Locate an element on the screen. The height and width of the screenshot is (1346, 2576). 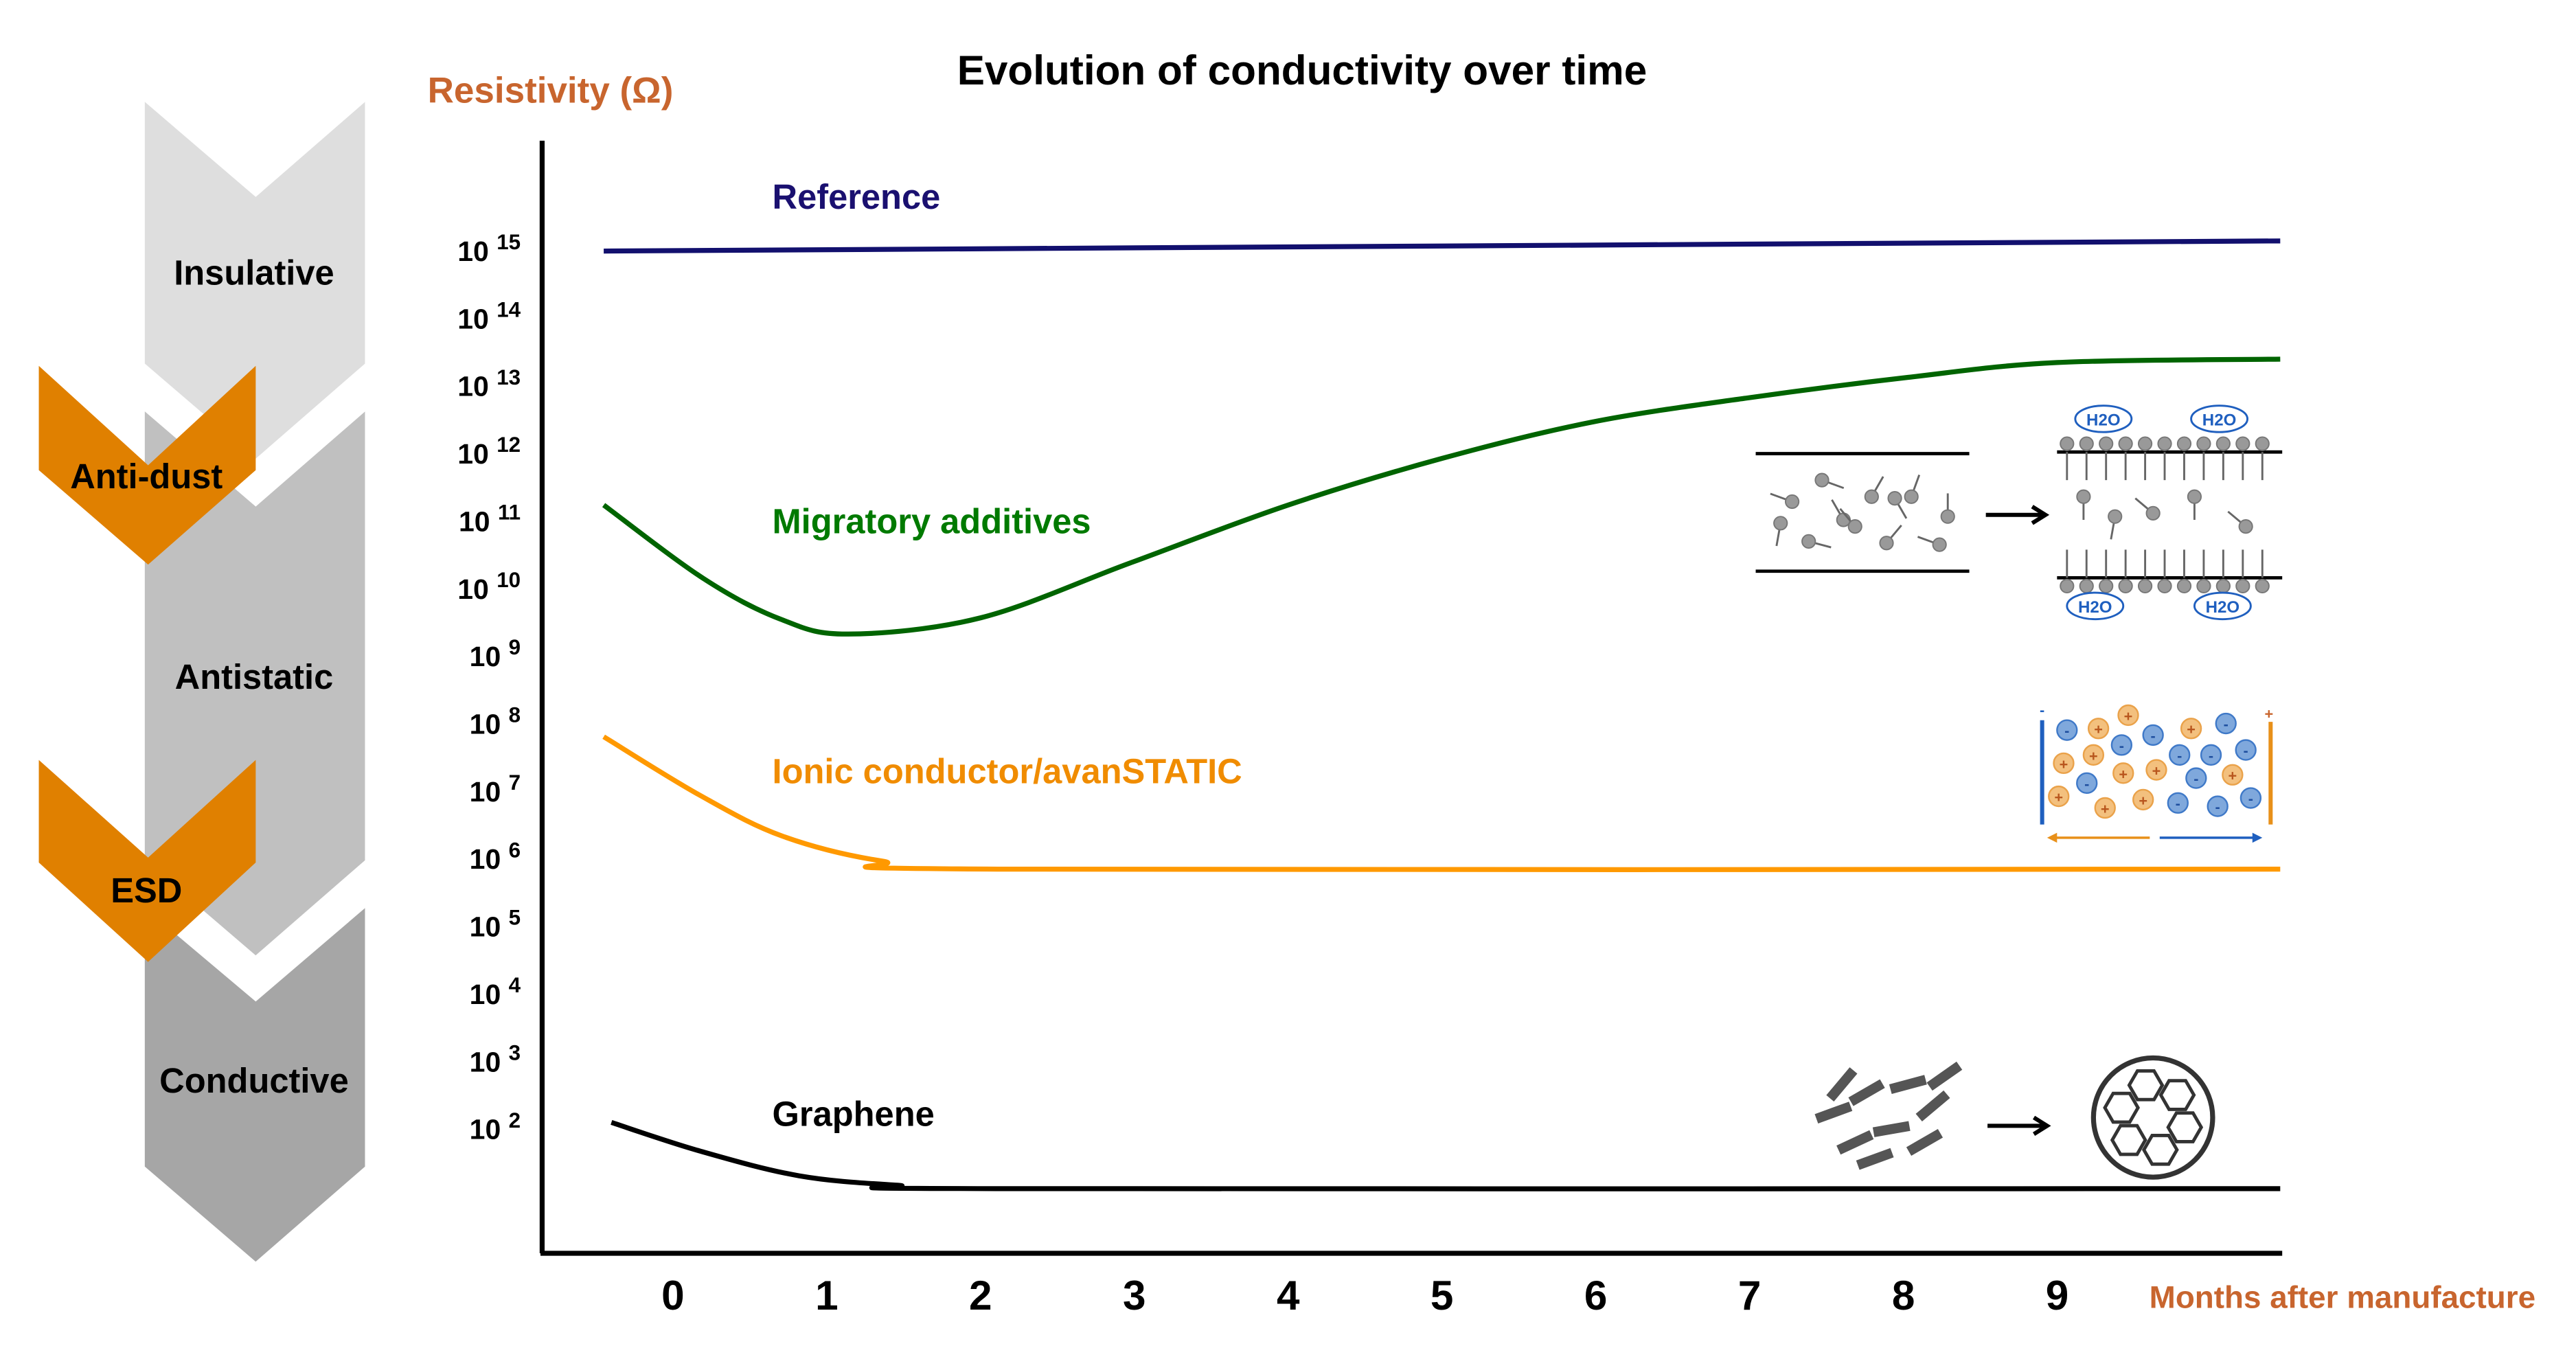
x-tick-label: 1 is located at coordinates (827, 1295).